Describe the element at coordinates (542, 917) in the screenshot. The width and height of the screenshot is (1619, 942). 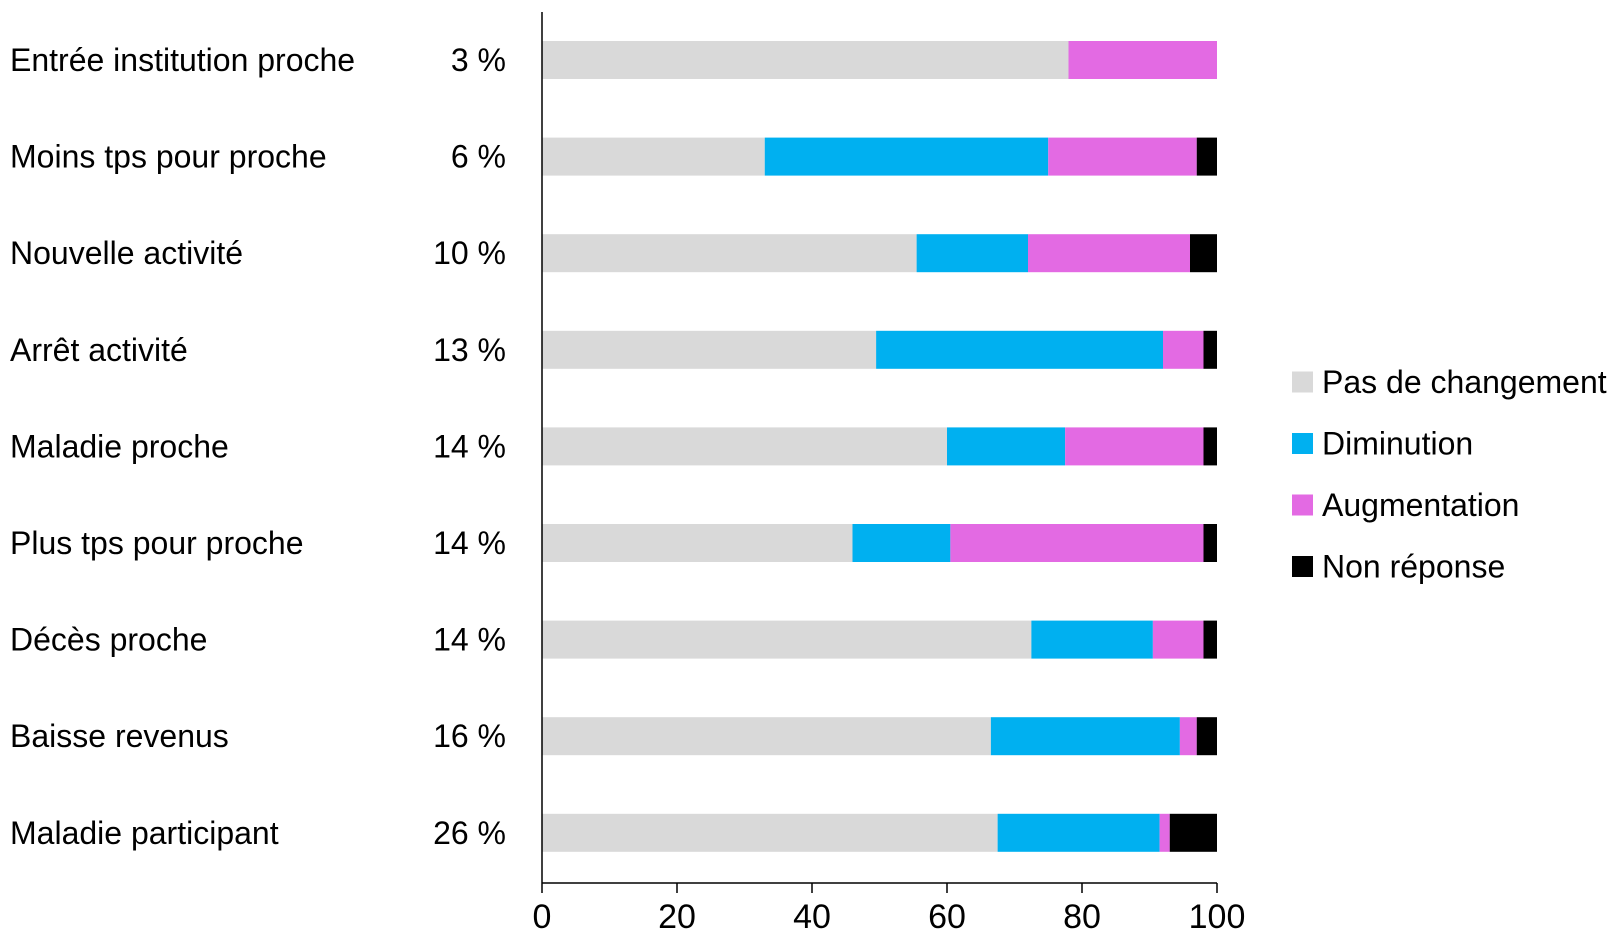
I see `x-tick-label: 0` at that location.